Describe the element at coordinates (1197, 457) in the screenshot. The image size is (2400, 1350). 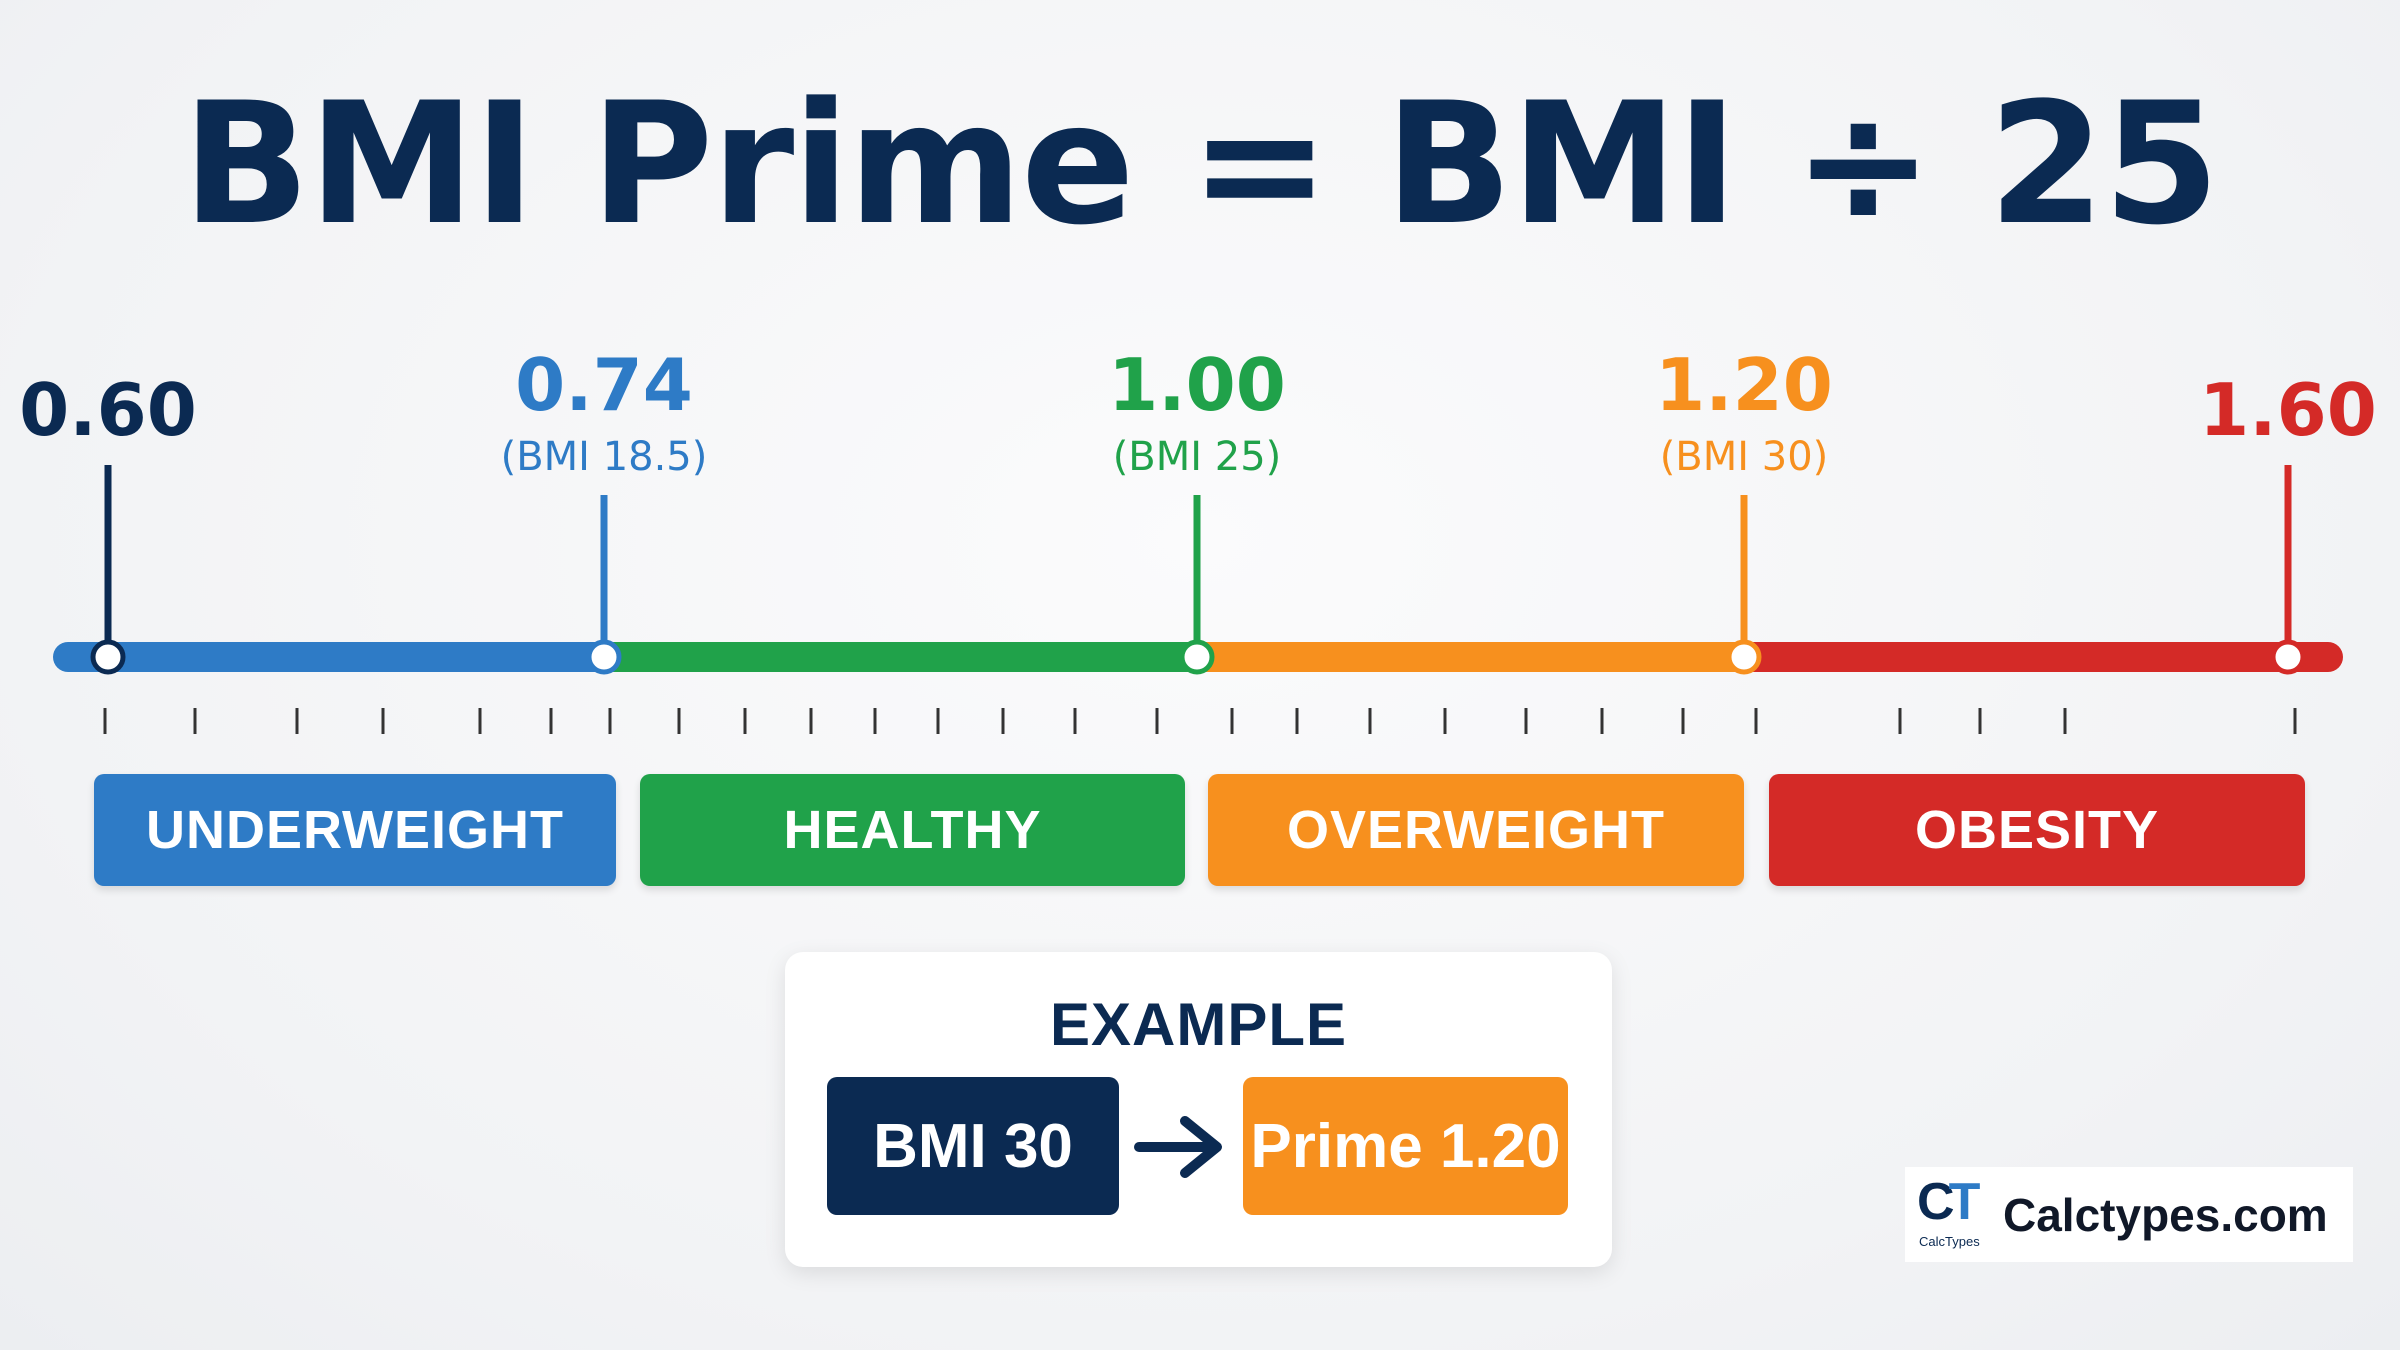
I see `marker-sub-label: (BMI 25)` at that location.